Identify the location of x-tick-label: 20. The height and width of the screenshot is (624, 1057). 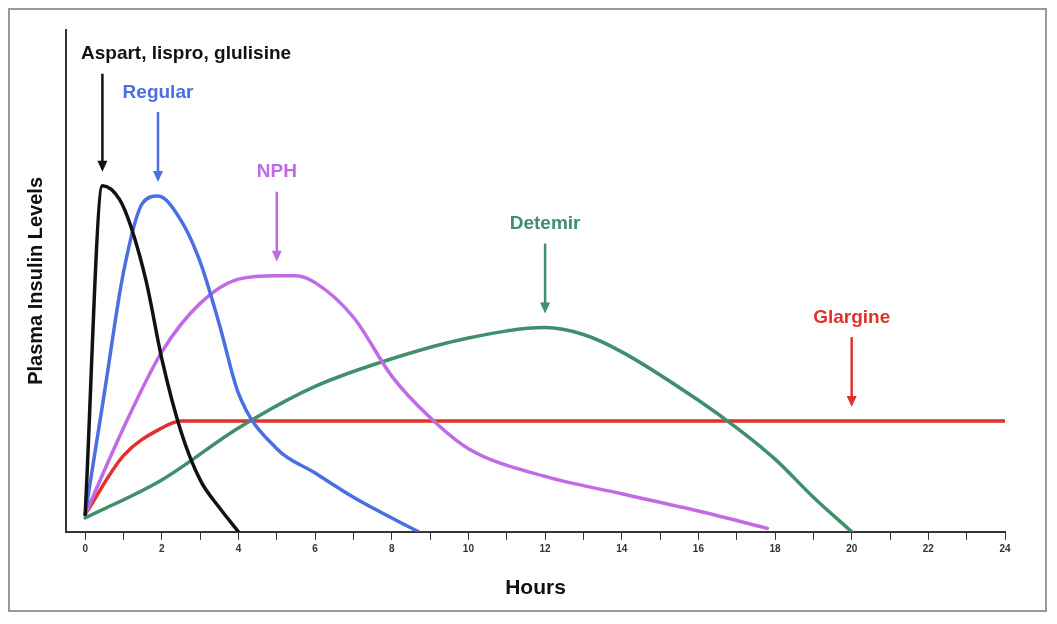
(852, 548).